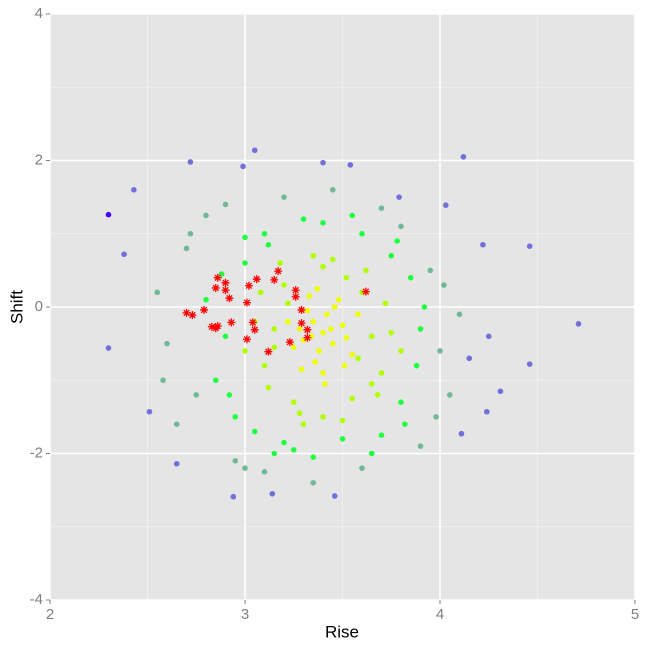 The height and width of the screenshot is (650, 650). What do you see at coordinates (50, 614) in the screenshot?
I see `x-tick-label: 2` at bounding box center [50, 614].